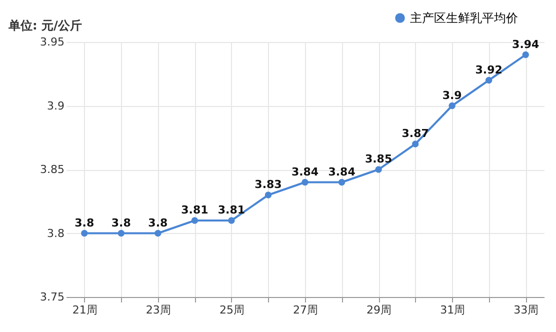 The height and width of the screenshot is (332, 556). I want to click on data-label: 3.85, so click(378, 159).